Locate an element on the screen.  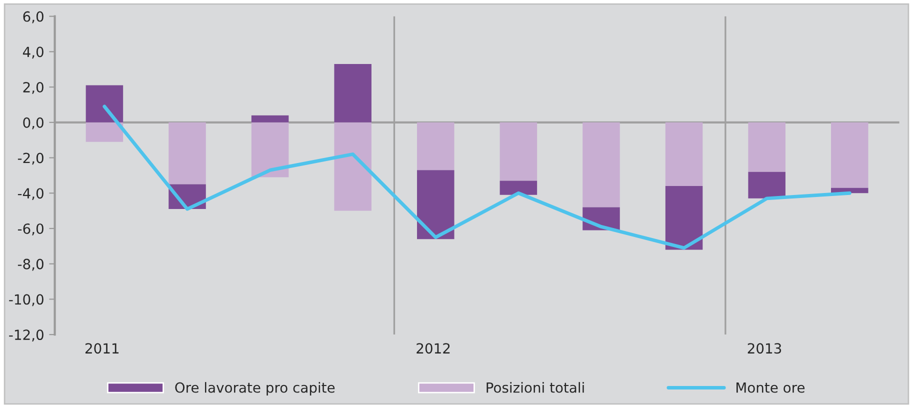
y-tick-label: -10,0 is located at coordinates (26, 300).